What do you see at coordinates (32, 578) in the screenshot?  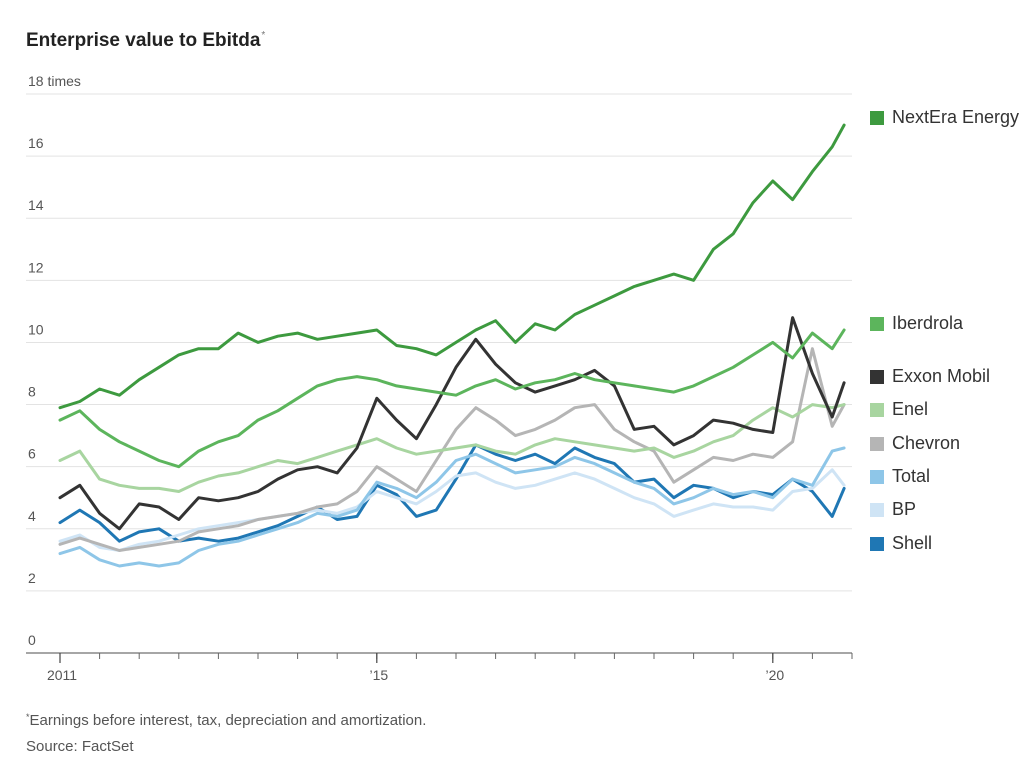 I see `y-tick-label: 2` at bounding box center [32, 578].